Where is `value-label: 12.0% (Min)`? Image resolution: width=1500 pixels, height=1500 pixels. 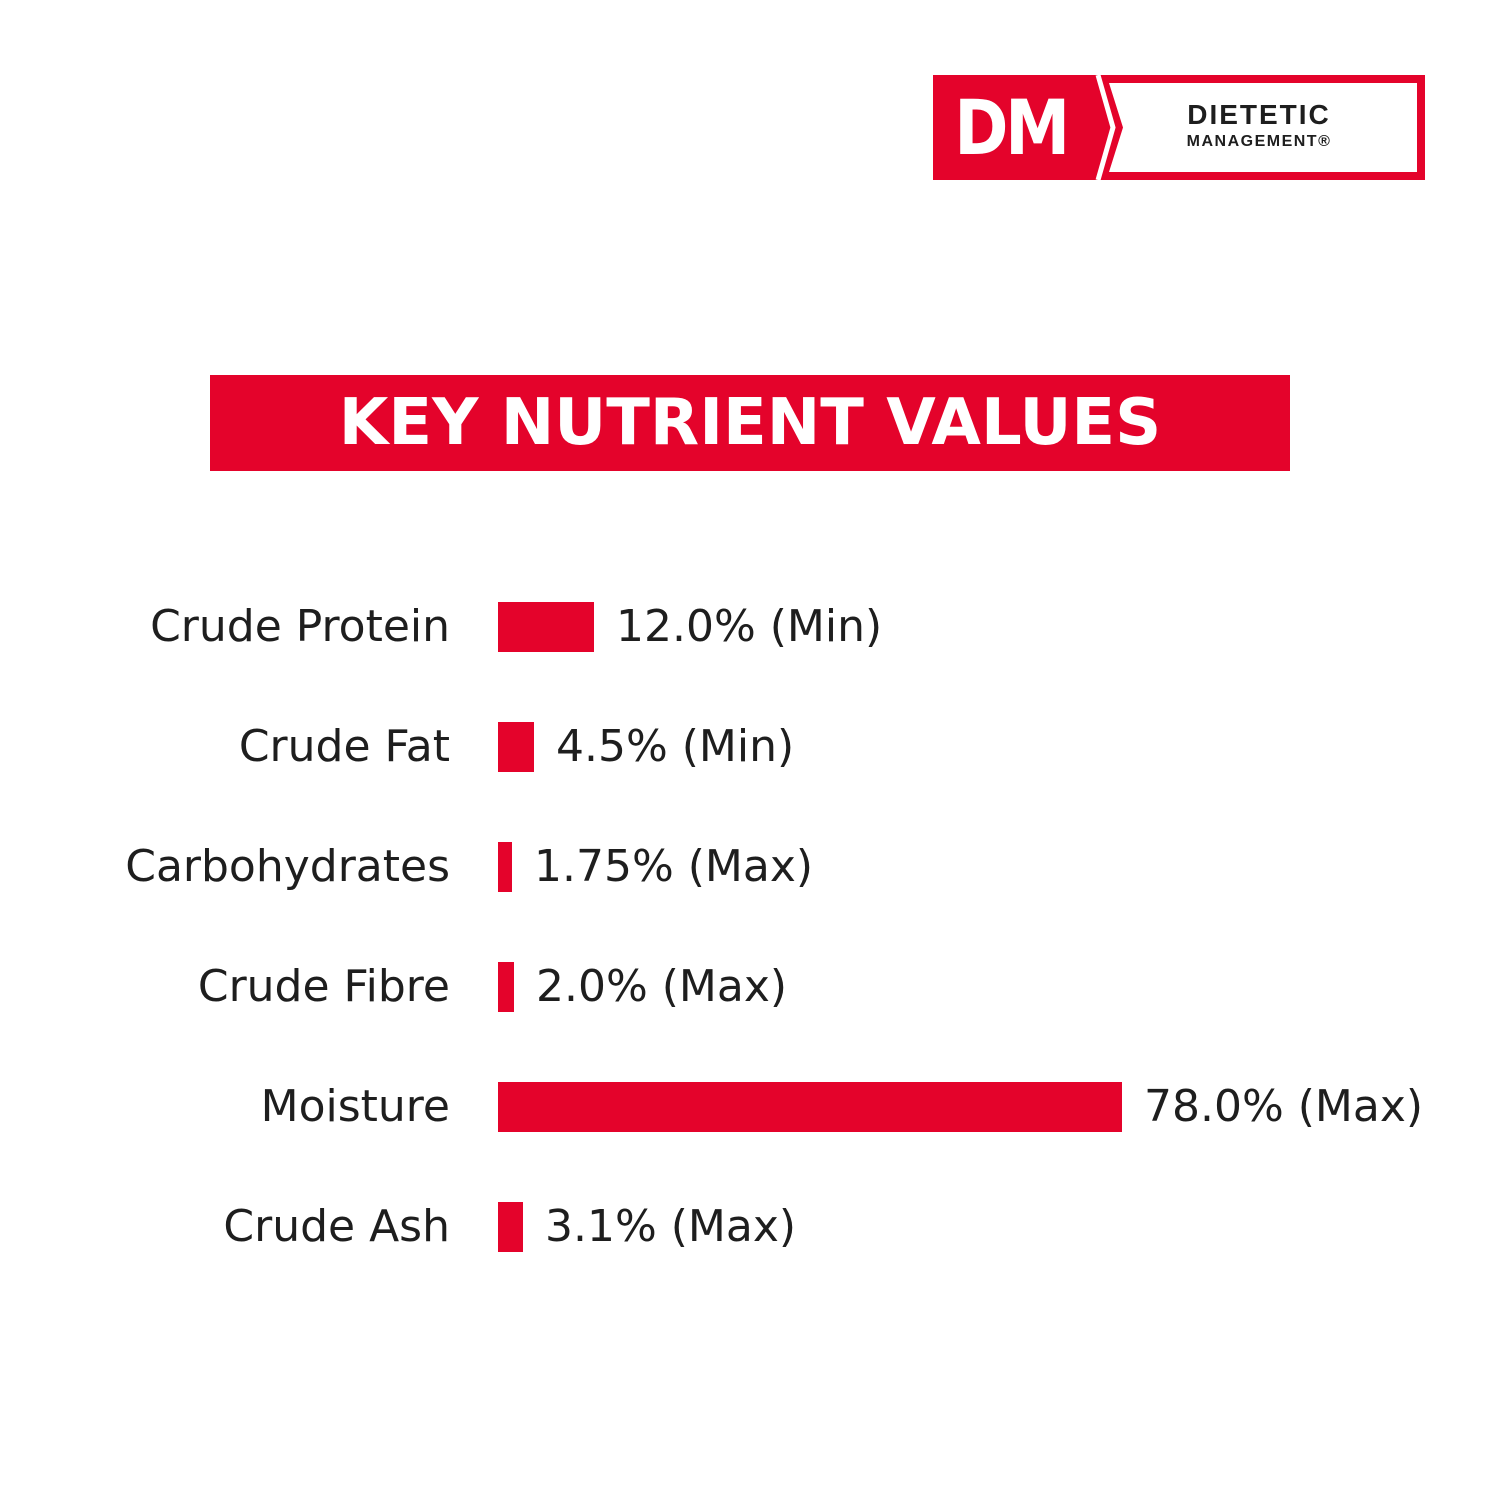
value-label: 12.0% (Min) is located at coordinates (749, 626).